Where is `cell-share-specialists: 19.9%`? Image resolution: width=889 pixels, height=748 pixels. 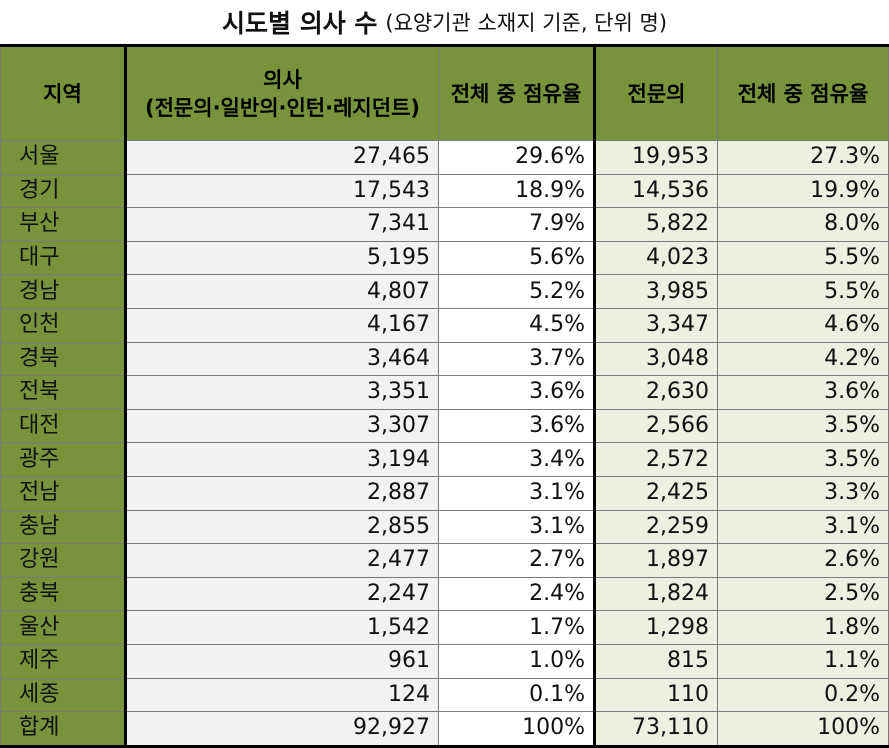 cell-share-specialists: 19.9% is located at coordinates (803, 191).